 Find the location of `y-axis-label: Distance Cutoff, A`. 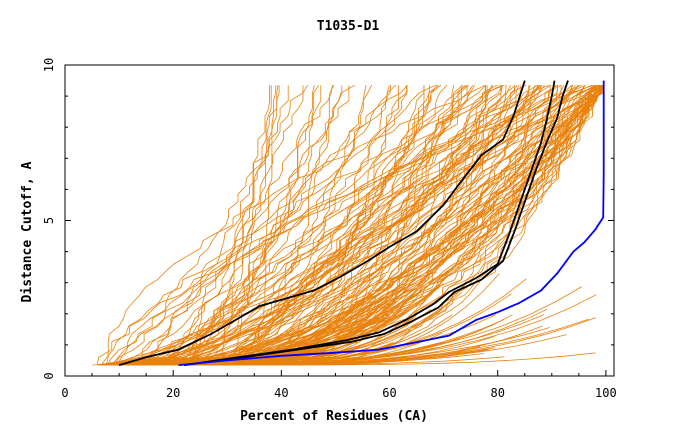

y-axis-label: Distance Cutoff, A is located at coordinates (27, 231).